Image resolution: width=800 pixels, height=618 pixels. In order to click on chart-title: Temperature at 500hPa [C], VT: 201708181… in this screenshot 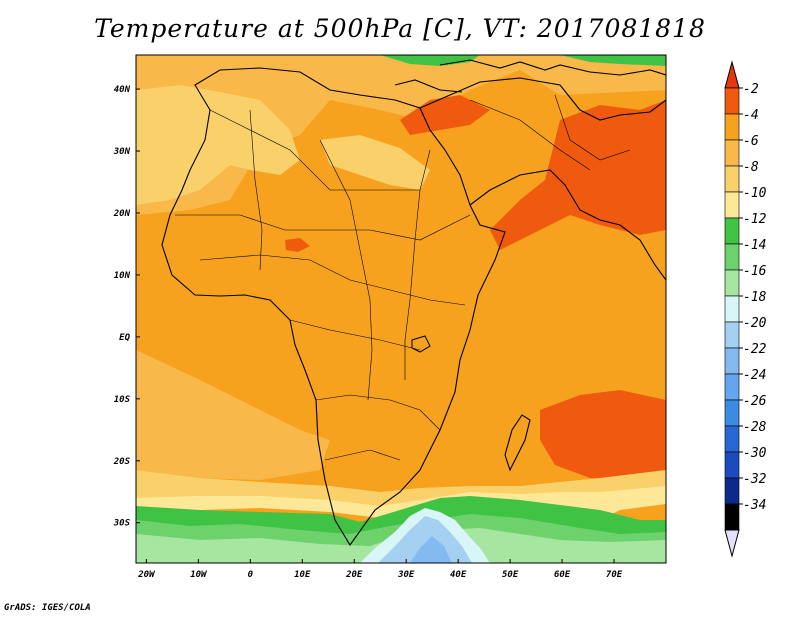, I will do `click(400, 28)`.